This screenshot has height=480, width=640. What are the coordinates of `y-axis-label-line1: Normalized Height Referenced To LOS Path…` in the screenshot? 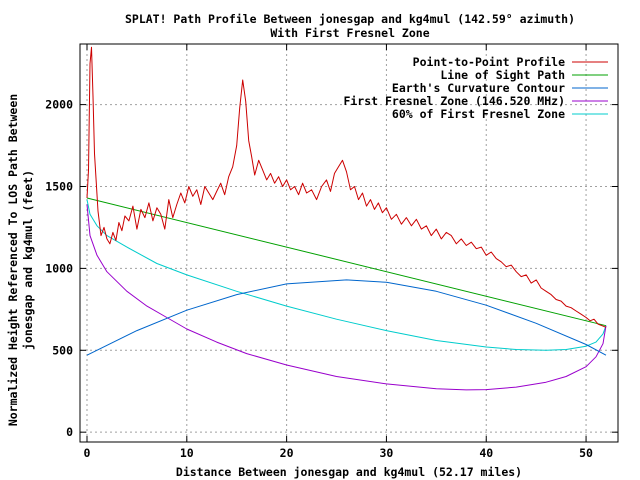 It's located at (13, 260).